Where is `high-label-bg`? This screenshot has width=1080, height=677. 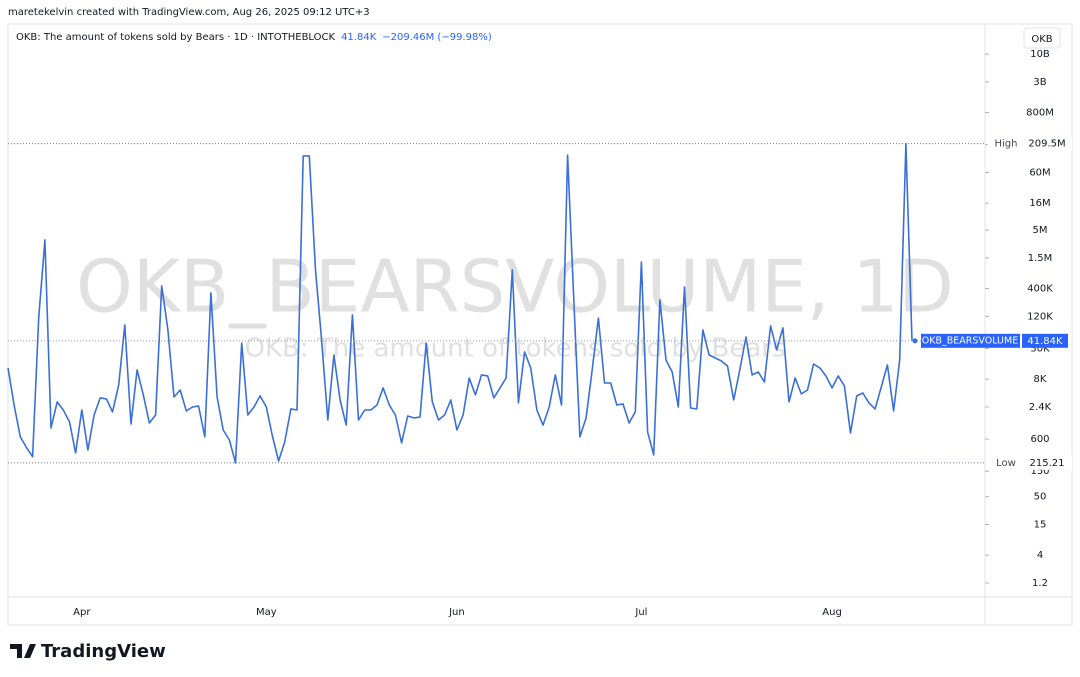
high-label-bg is located at coordinates (1030, 143).